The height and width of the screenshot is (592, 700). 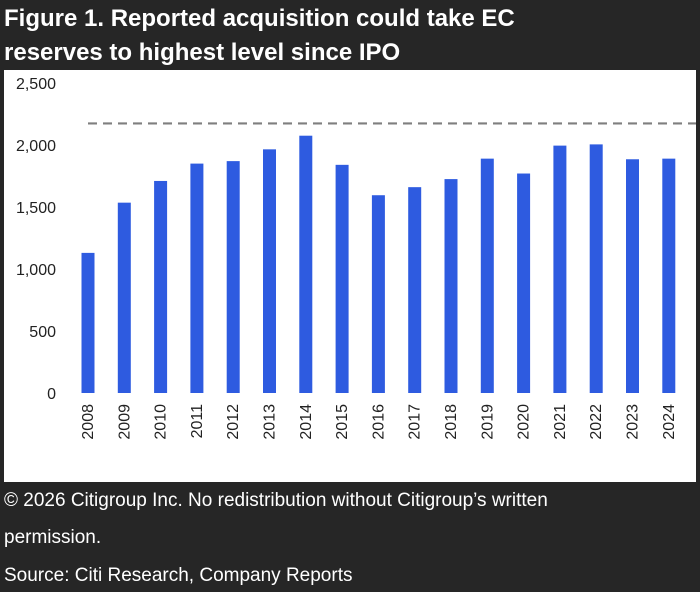 I want to click on x-tick-label: 2018, so click(x=451, y=422).